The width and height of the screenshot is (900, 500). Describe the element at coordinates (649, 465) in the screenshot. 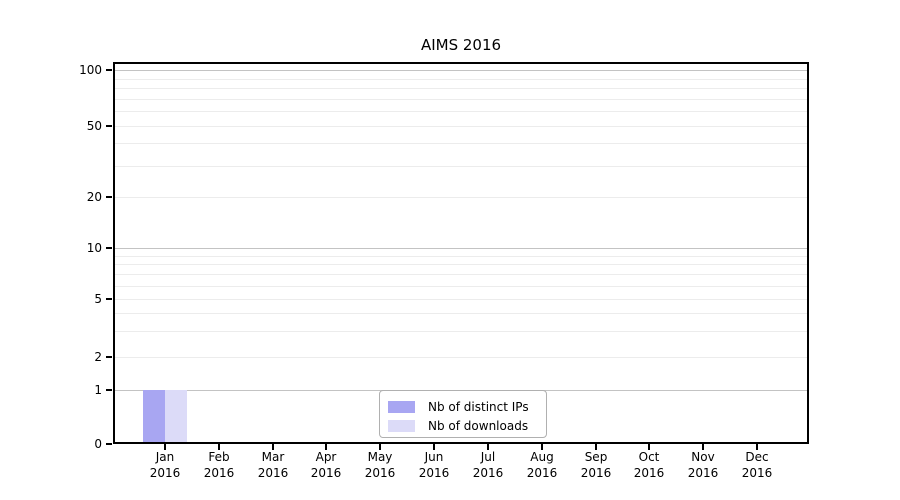

I see `x-tick-label-oct: Oct 2016` at that location.